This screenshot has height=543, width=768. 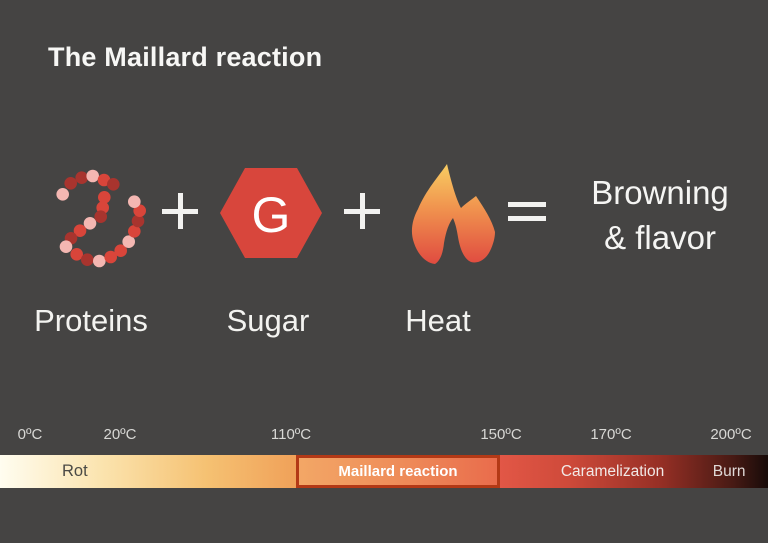 What do you see at coordinates (148, 471) in the screenshot?
I see `segment-rot: Rot` at bounding box center [148, 471].